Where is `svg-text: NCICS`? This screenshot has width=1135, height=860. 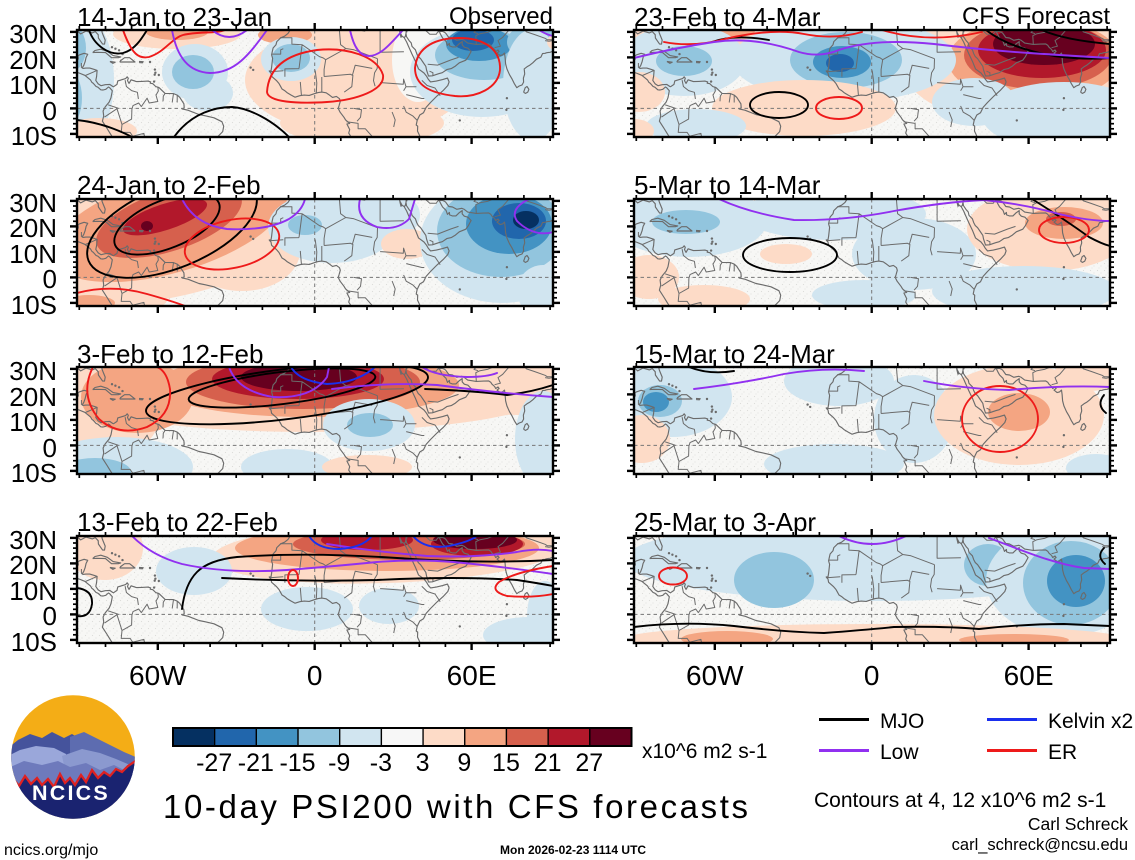 svg-text: NCICS is located at coordinates (71, 793).